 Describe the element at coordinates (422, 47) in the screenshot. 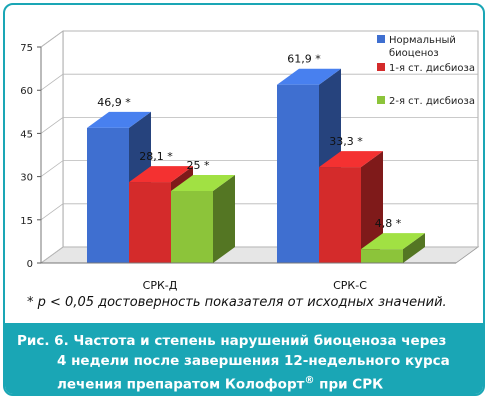

I see `legend-label: Нормальный биоценоз` at that location.